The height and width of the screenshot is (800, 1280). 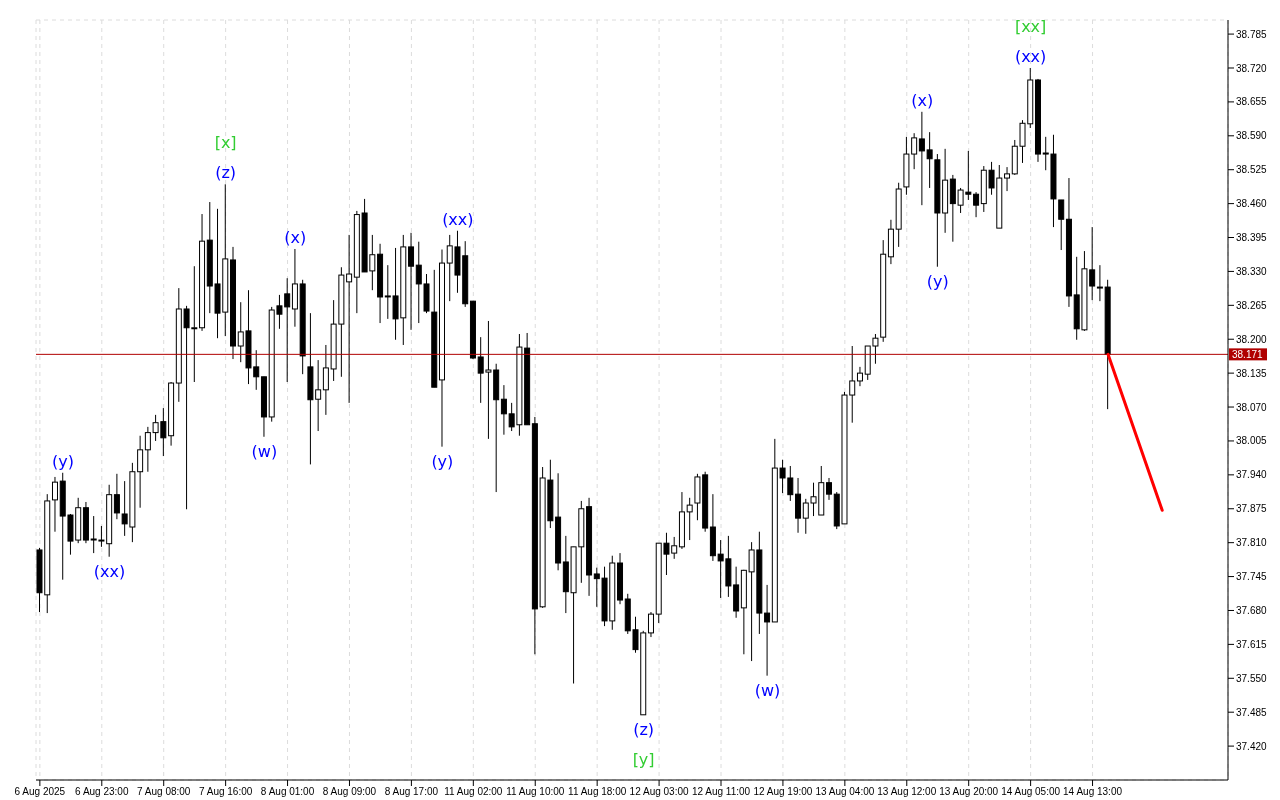 I want to click on x-tick-label: 6 Aug 23:00, so click(x=102, y=792).